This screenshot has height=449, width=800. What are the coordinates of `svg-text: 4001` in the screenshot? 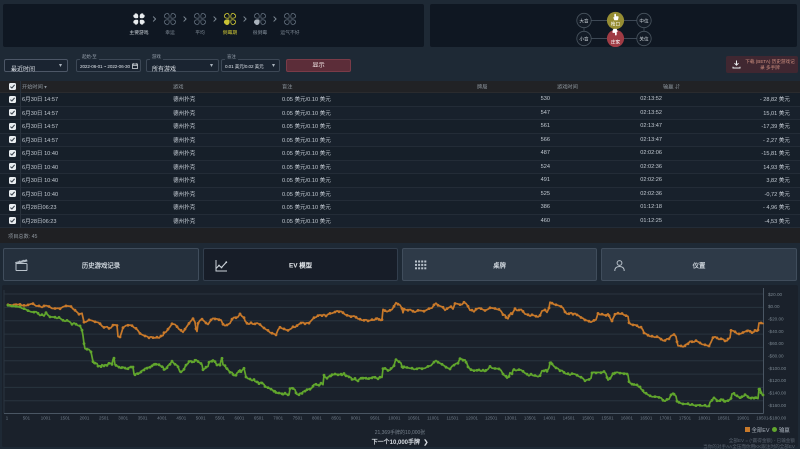 It's located at (162, 418).